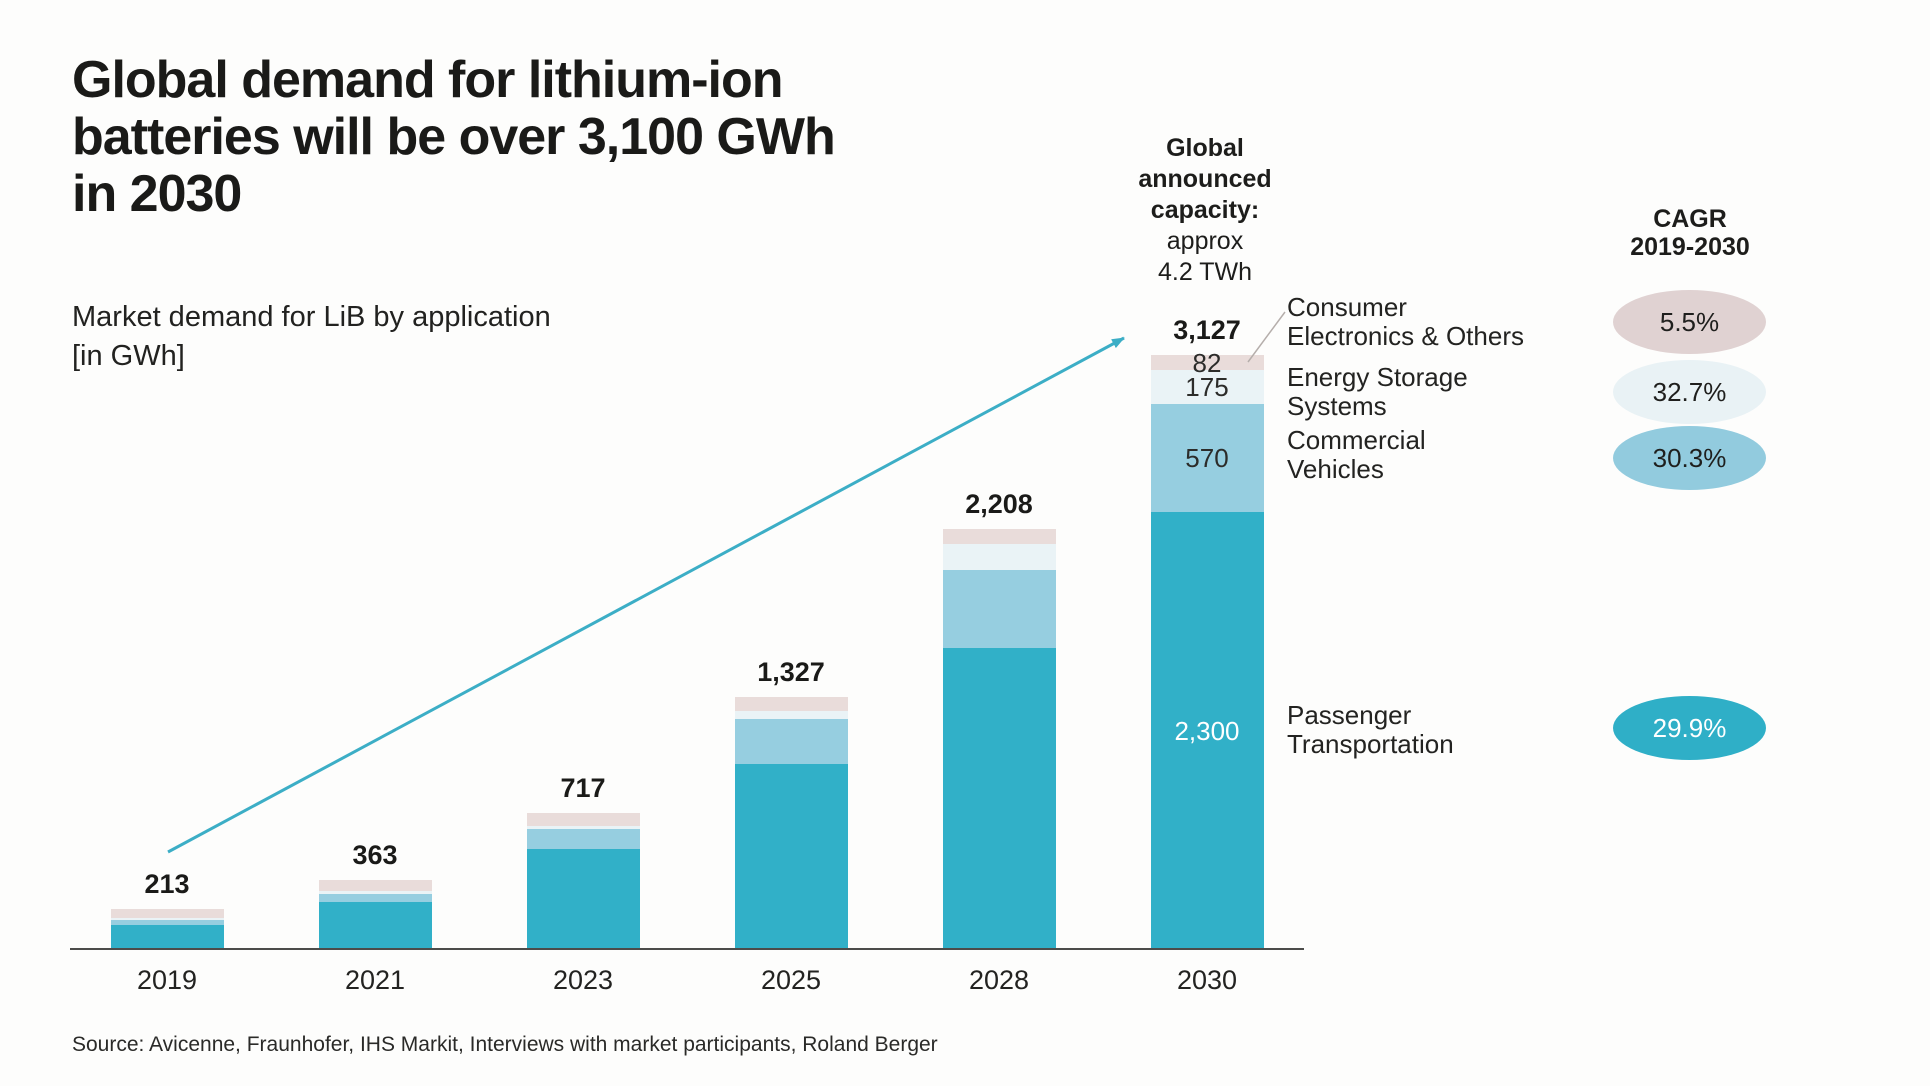  What do you see at coordinates (791, 671) in the screenshot?
I see `bar-total-label-2025: 1,327` at bounding box center [791, 671].